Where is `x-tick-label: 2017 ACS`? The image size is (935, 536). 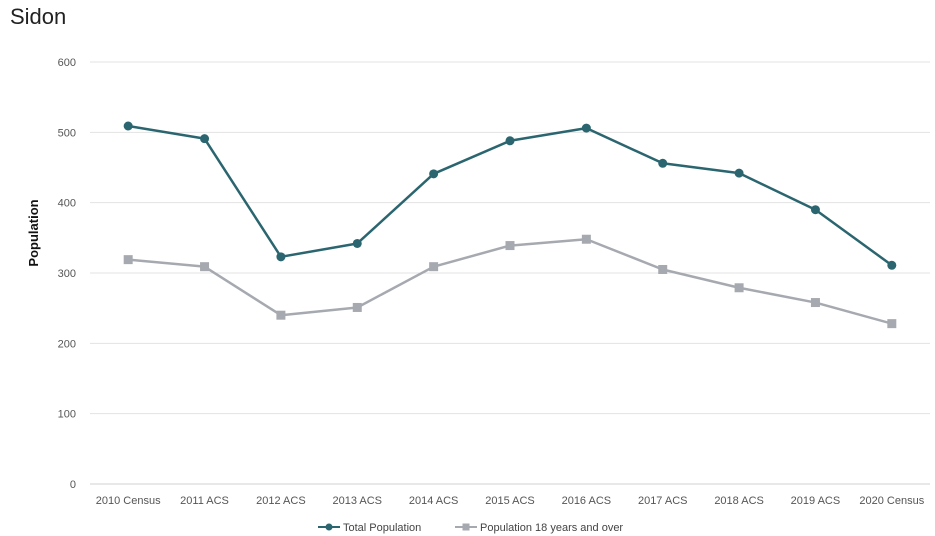 x-tick-label: 2017 ACS is located at coordinates (663, 501).